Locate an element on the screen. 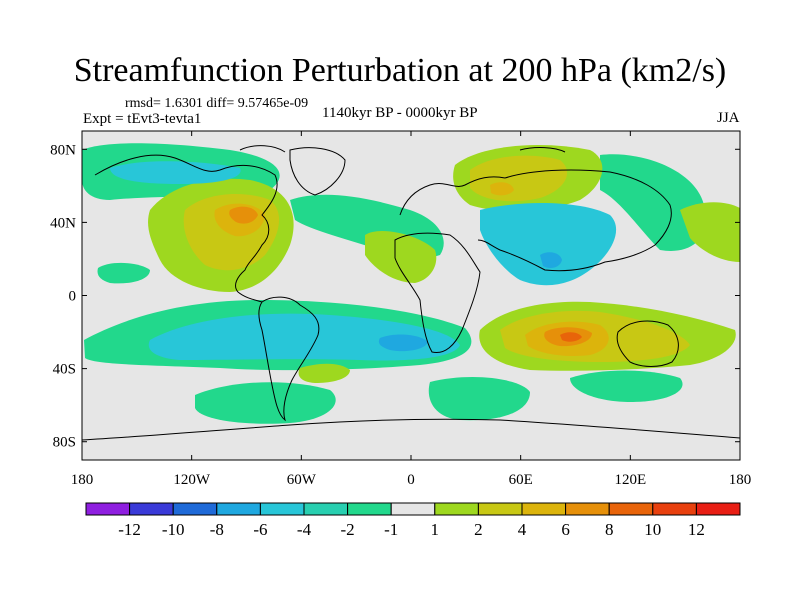 This screenshot has height=600, width=800. x-tick-label: 60W is located at coordinates (302, 480).